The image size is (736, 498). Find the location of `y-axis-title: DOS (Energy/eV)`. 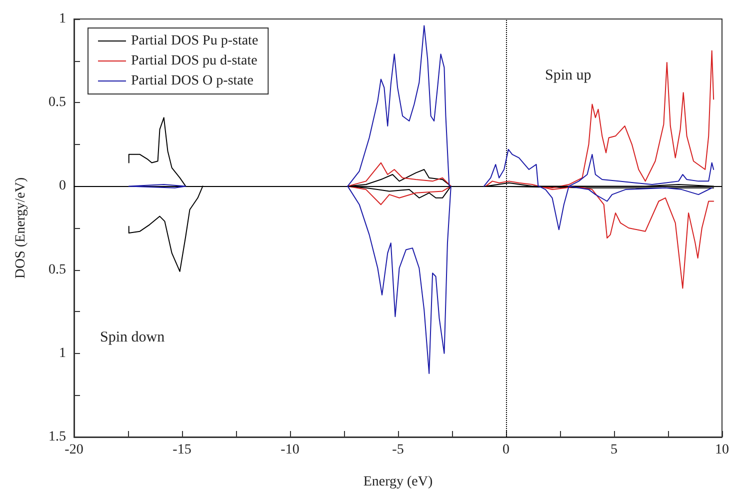

y-axis-title: DOS (Energy/eV) is located at coordinates (21, 228).